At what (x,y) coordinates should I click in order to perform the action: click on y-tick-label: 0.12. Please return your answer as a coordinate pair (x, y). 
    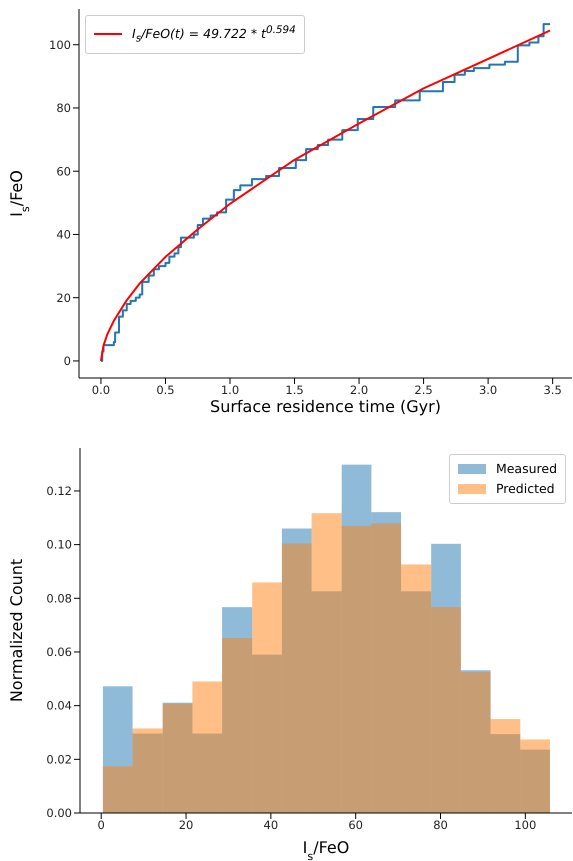
    Looking at the image, I should click on (59, 491).